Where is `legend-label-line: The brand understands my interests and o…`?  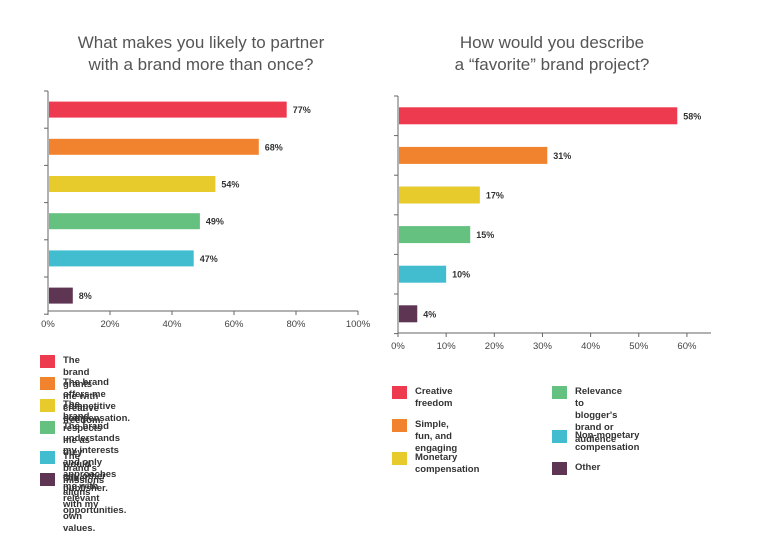
legend-label-line: The brand understands my interests and o… is located at coordinates (92, 444).